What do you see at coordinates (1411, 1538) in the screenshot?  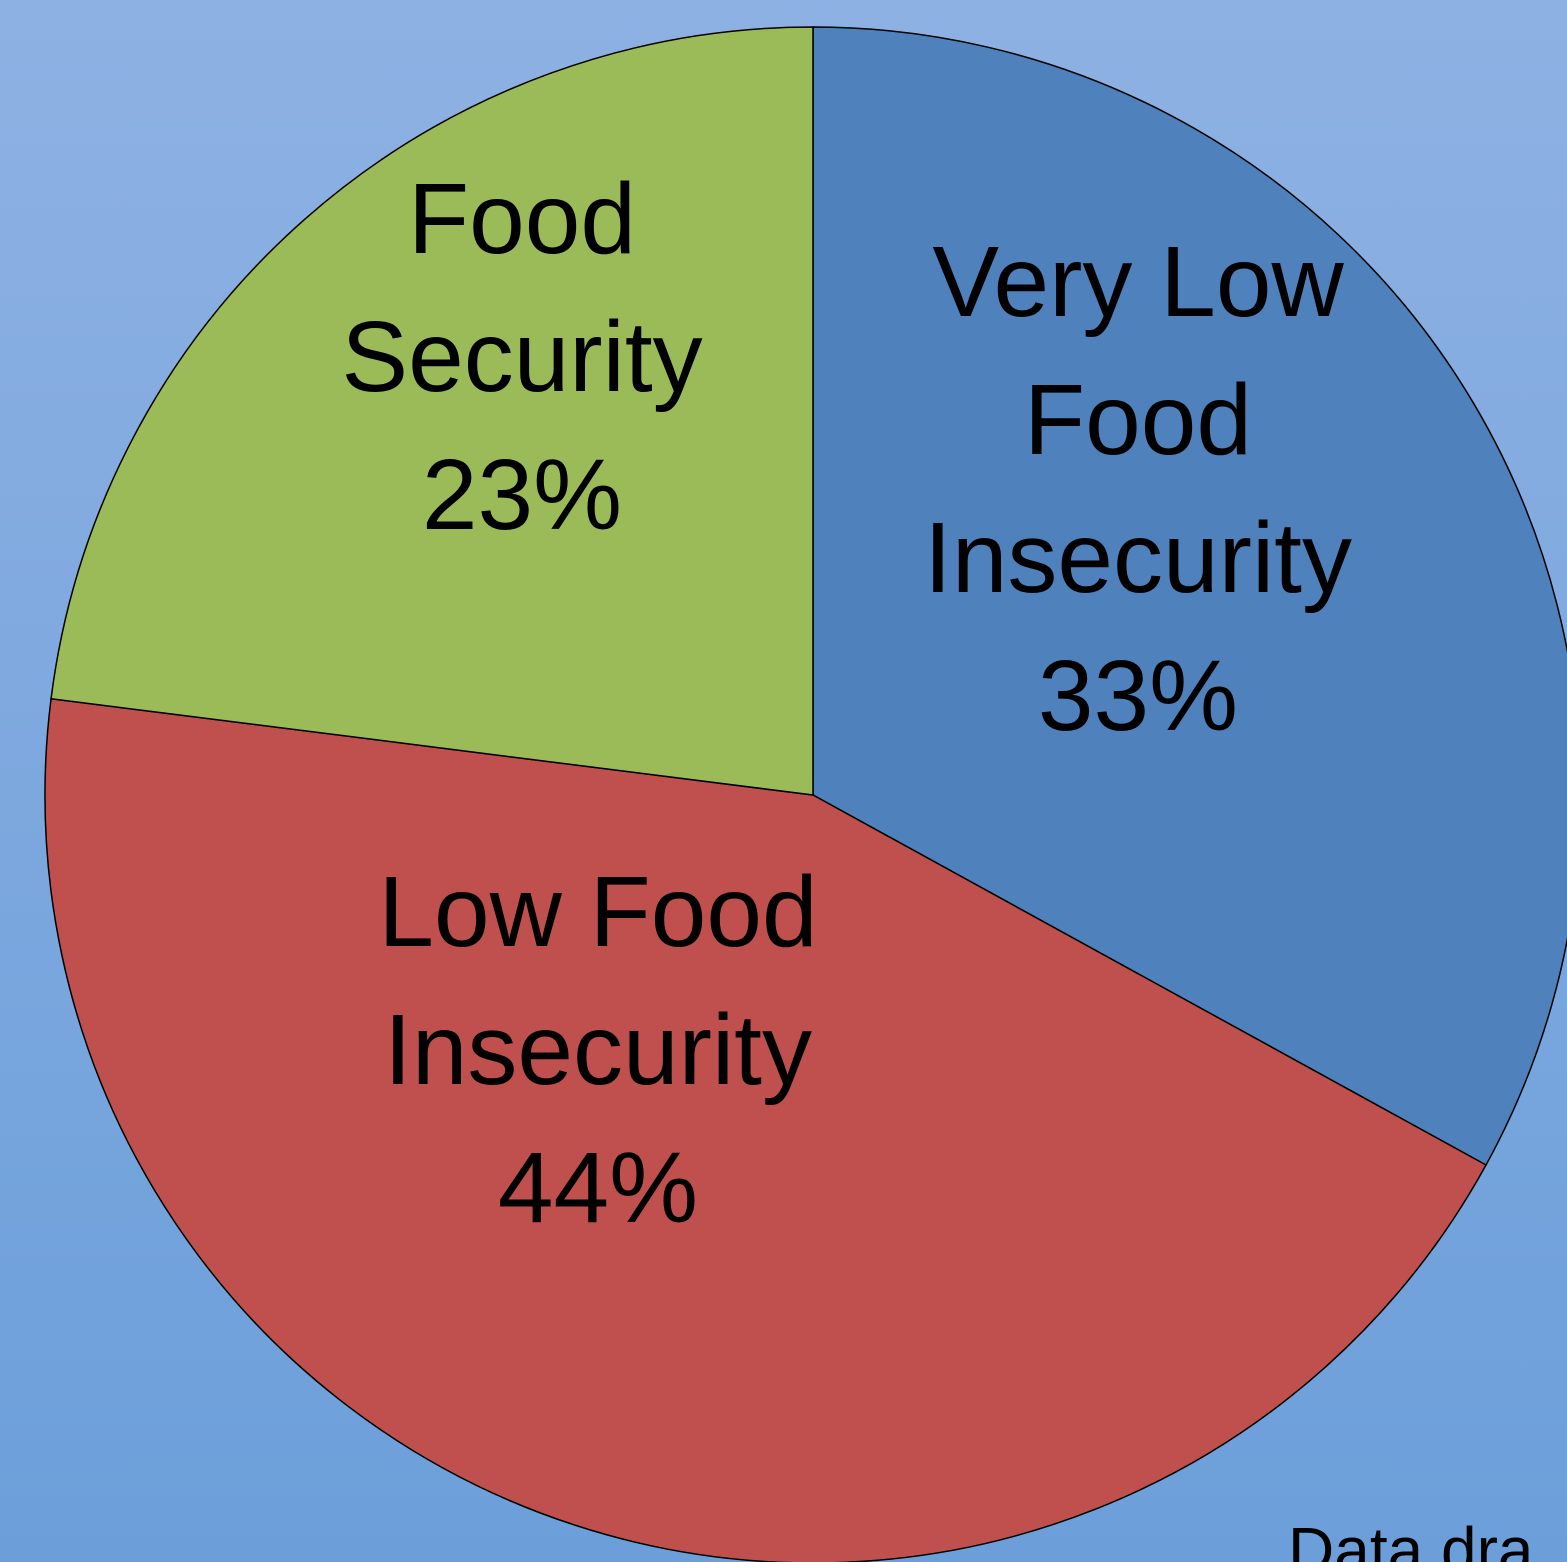 I see `footnote-text: Data dra` at bounding box center [1411, 1538].